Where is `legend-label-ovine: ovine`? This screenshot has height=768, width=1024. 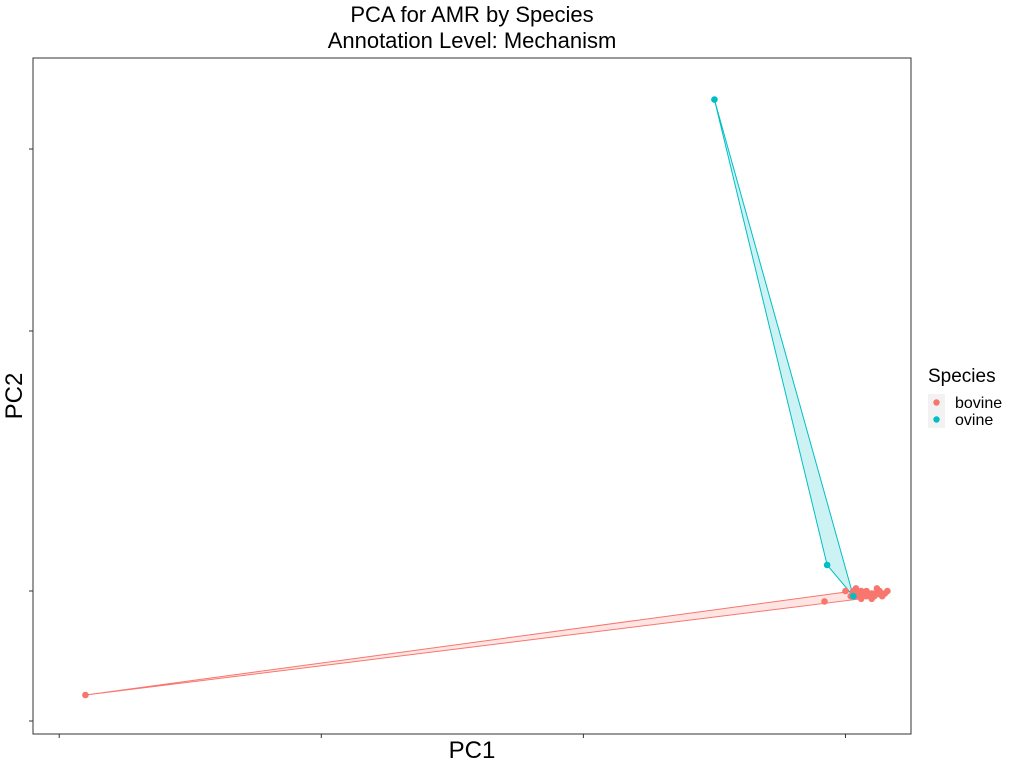 legend-label-ovine: ovine is located at coordinates (974, 420).